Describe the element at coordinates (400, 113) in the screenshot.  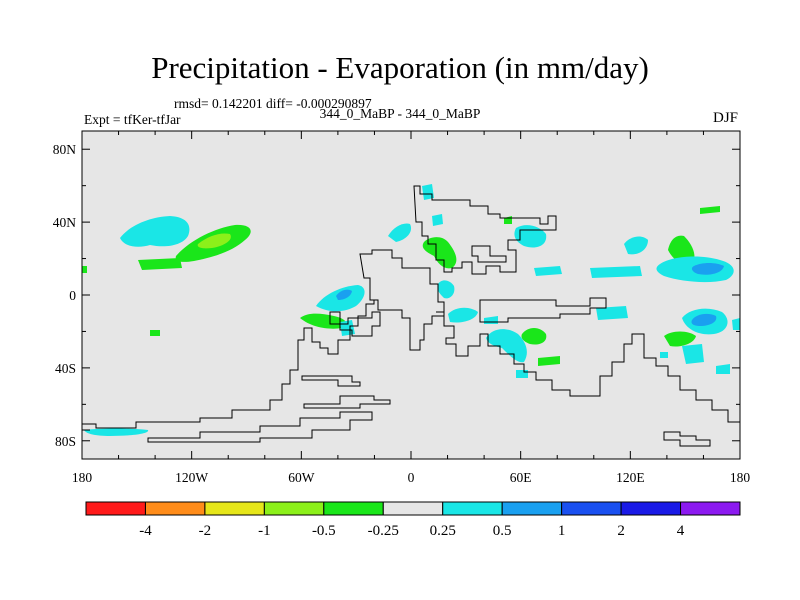
I see `runs-line: 344_0_MaBP - 344_0_MaBP` at that location.